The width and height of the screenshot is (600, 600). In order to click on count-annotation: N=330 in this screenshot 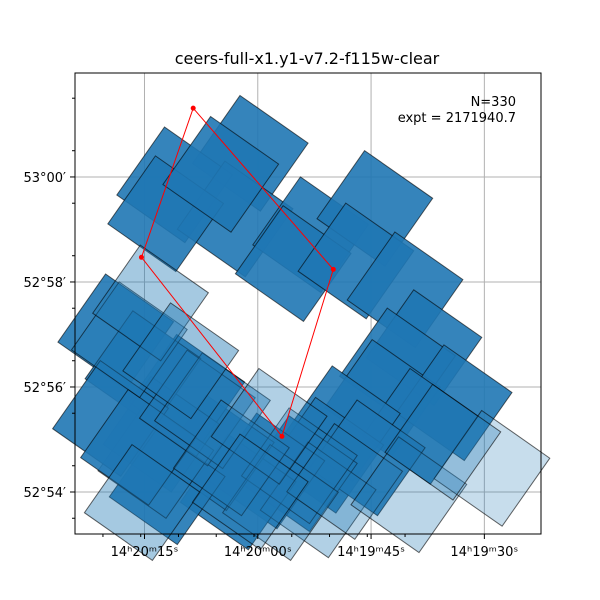, I will do `click(493, 102)`.